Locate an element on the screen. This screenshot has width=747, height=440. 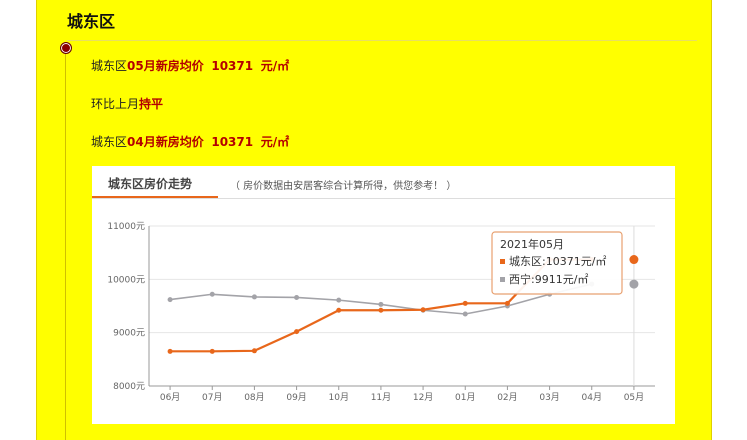
x-tick-label: 05月 is located at coordinates (634, 397).